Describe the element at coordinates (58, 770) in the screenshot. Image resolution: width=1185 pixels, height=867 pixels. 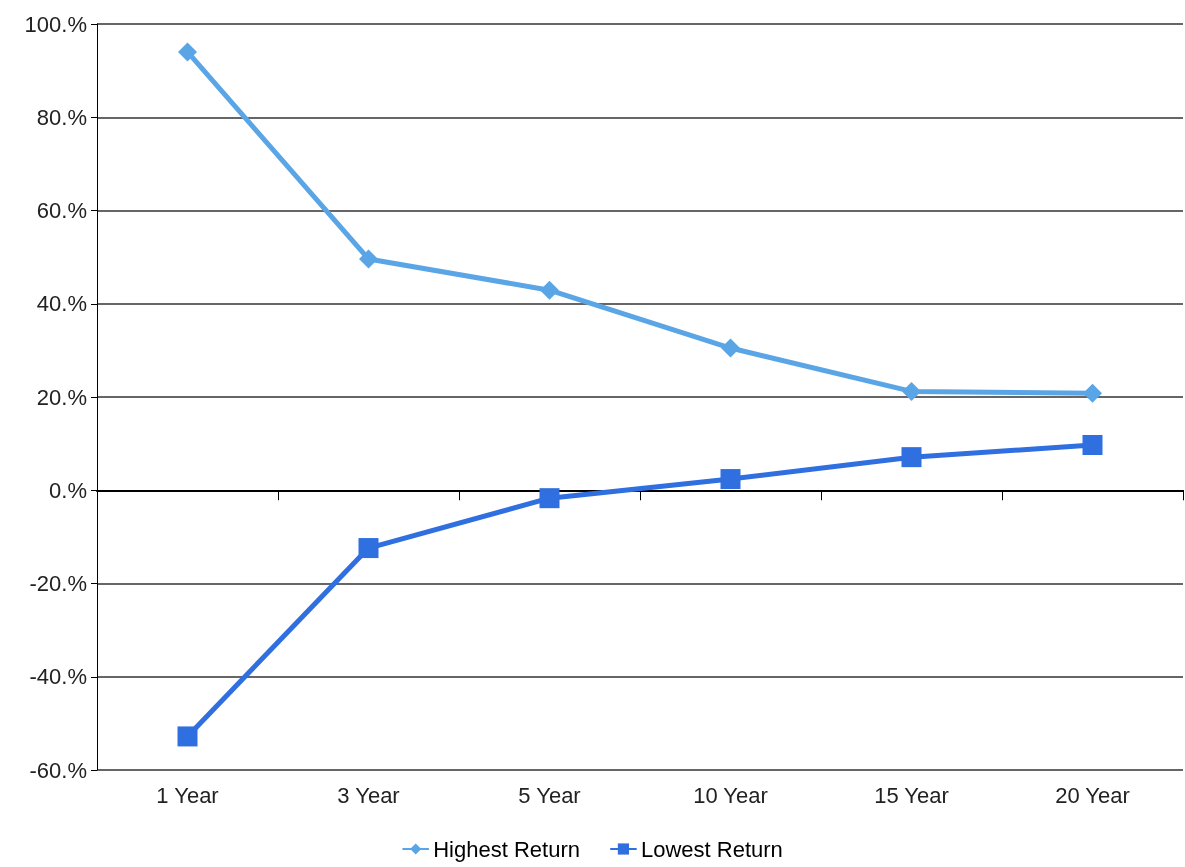
I see `y-tick-label: -60.%` at that location.